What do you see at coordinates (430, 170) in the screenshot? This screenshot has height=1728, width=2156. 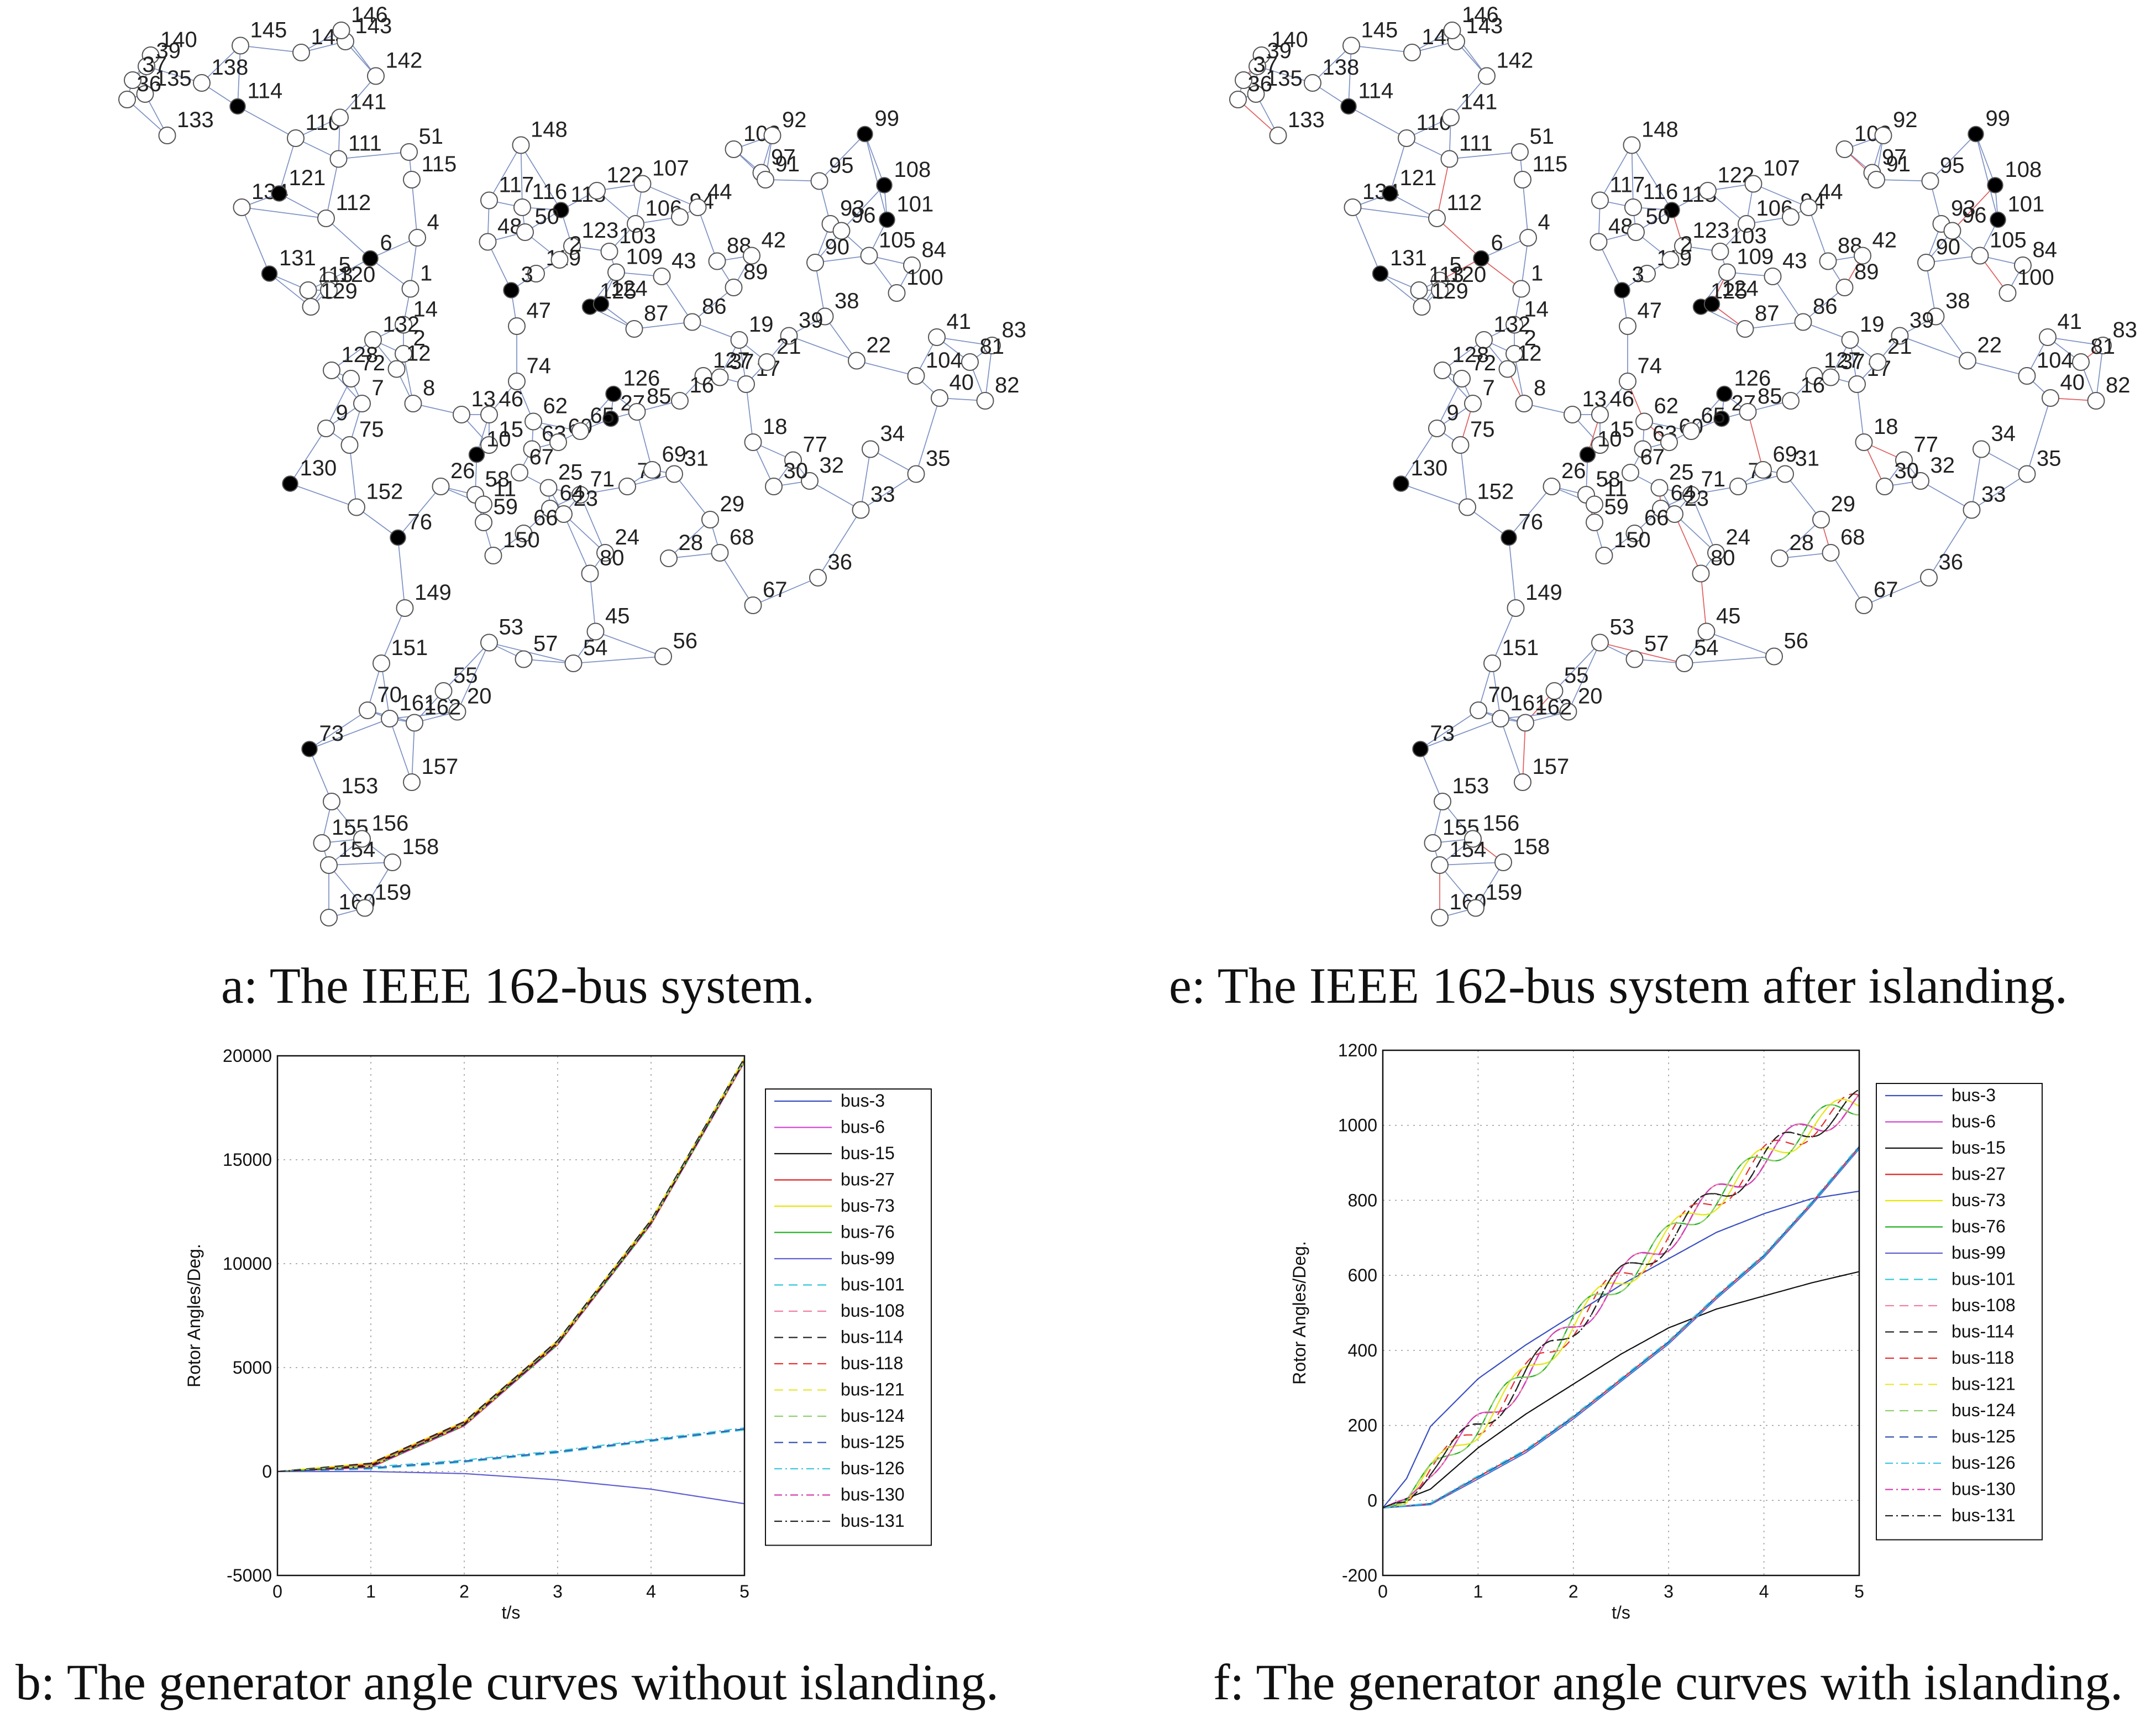 I see `bus-node: 115` at bounding box center [430, 170].